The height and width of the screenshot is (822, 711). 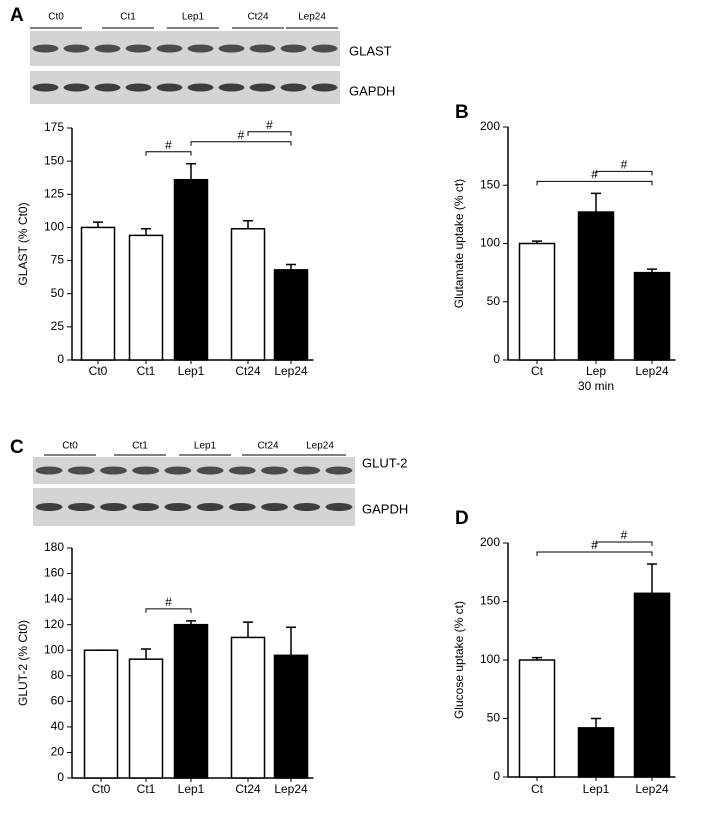 I want to click on panel-label: B, so click(x=462, y=112).